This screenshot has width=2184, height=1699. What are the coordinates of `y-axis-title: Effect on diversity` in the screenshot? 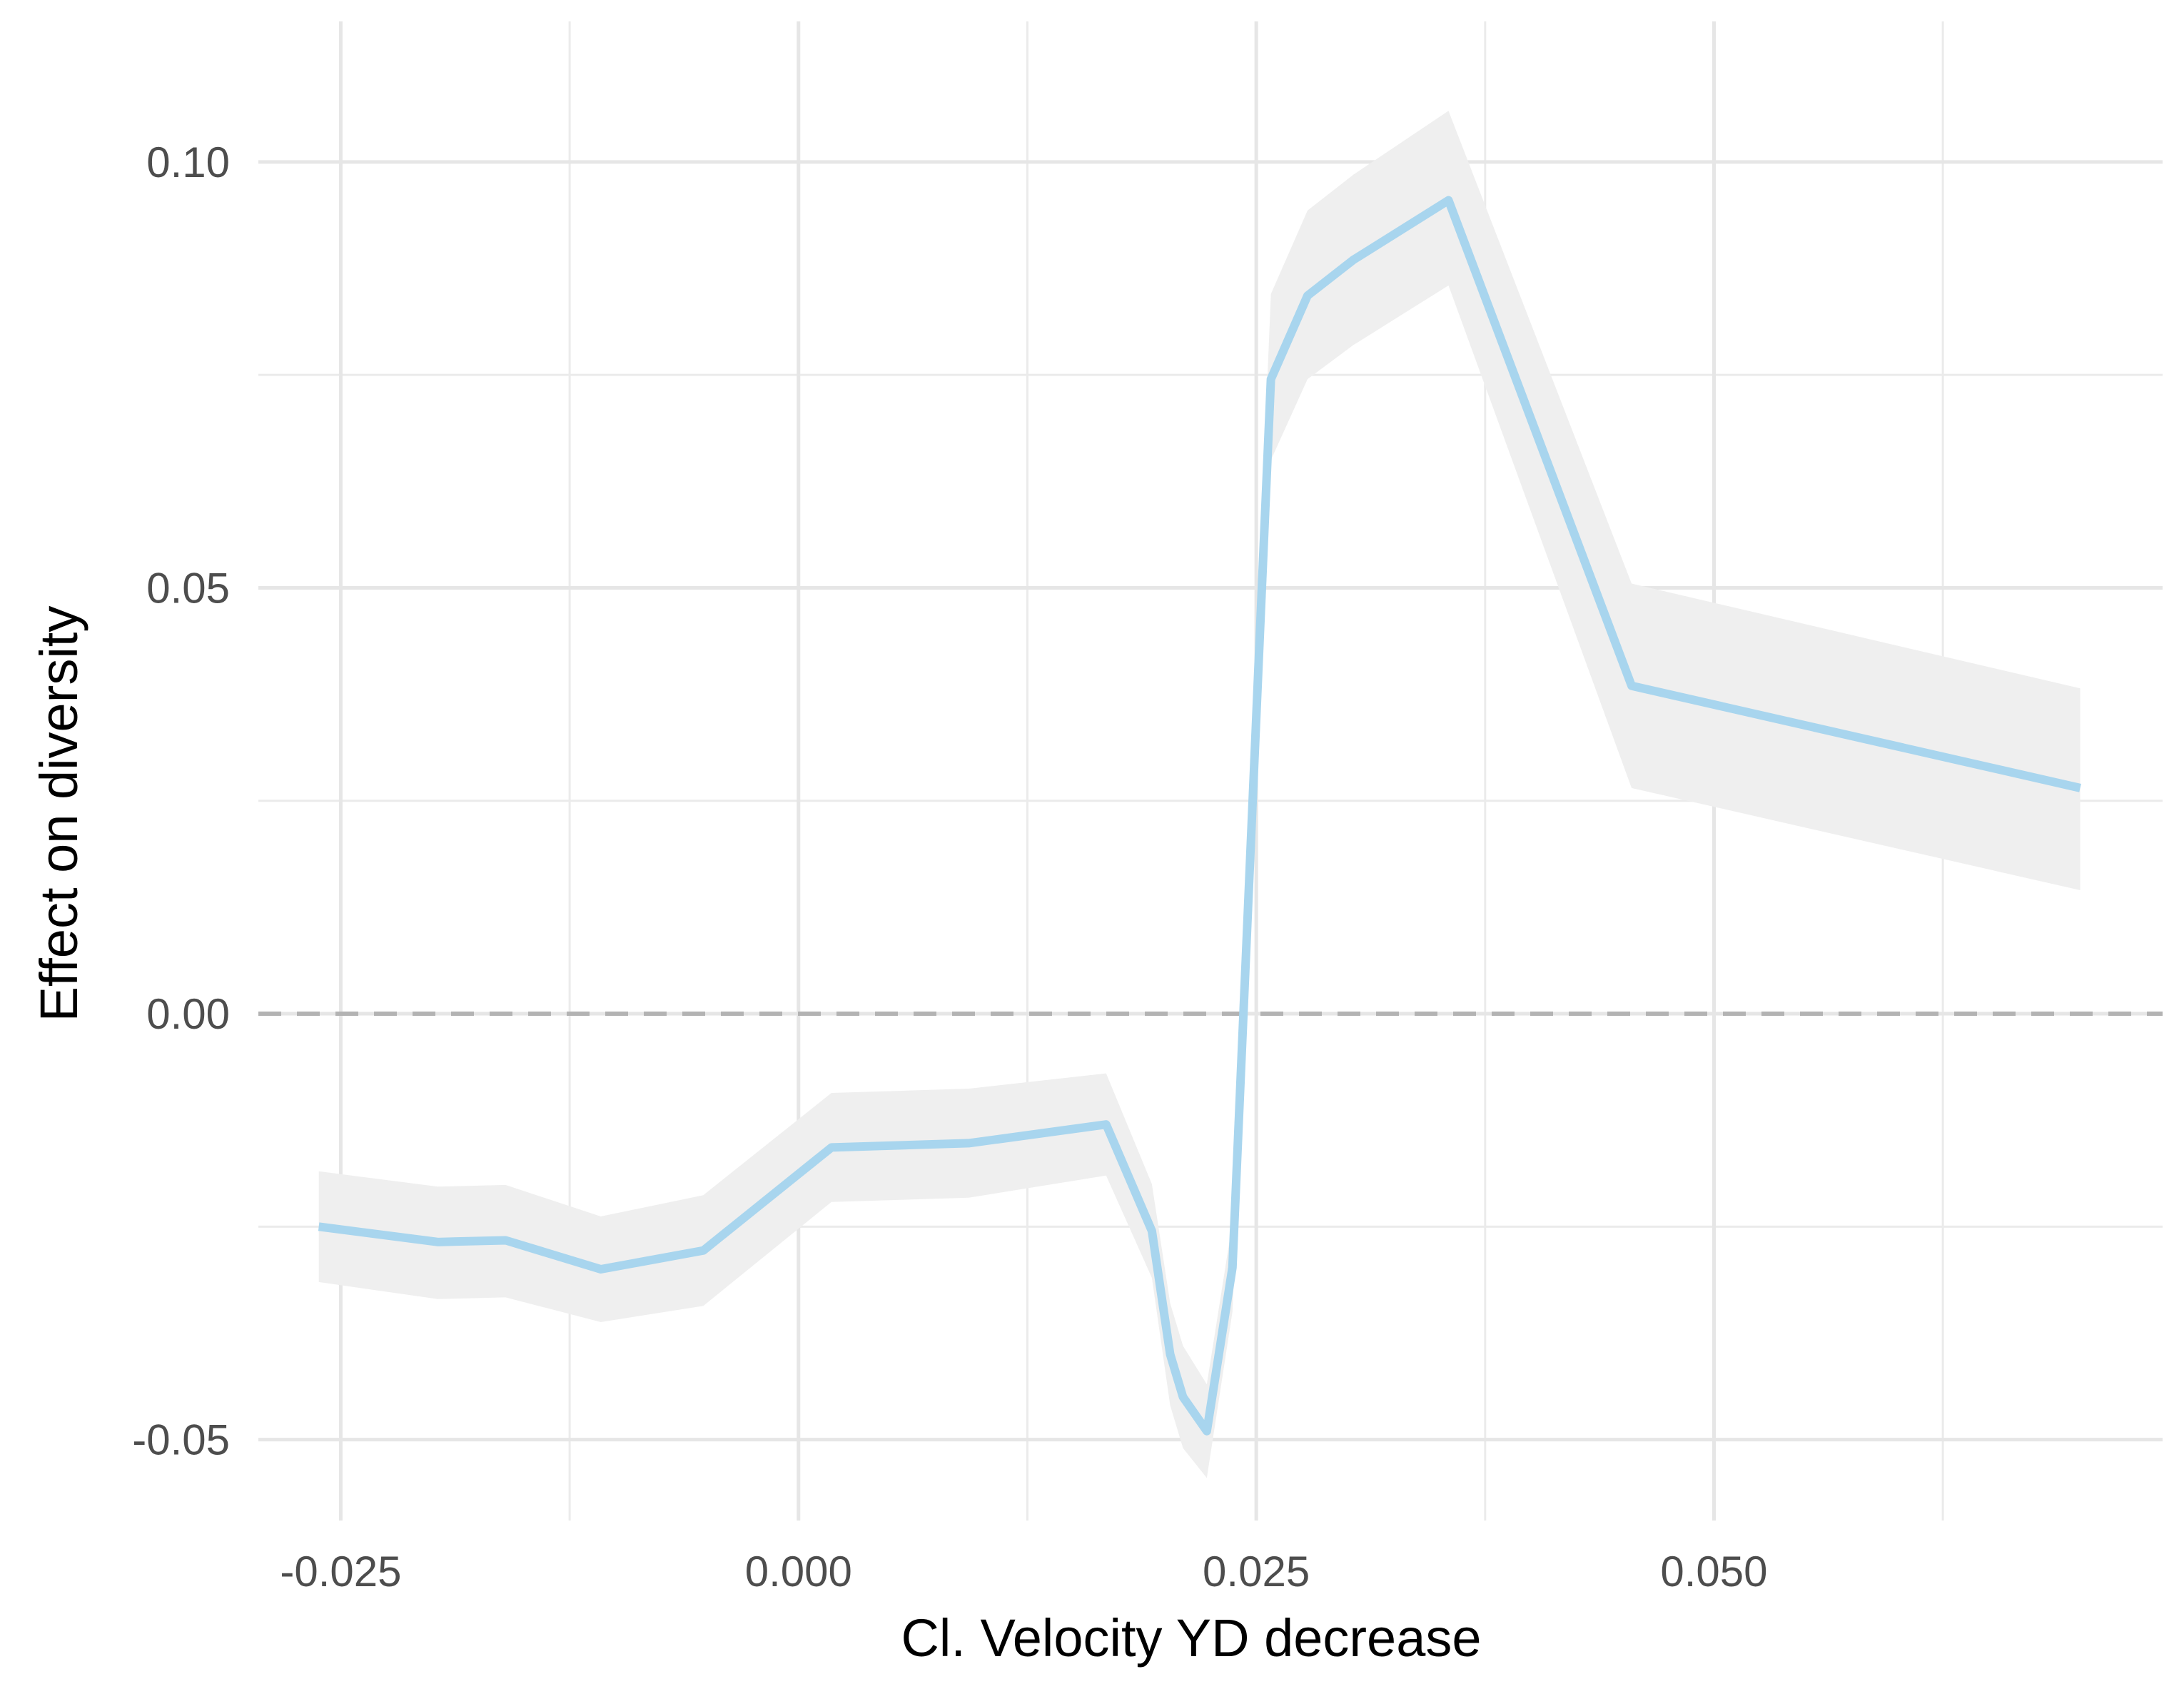 It's located at (59, 814).